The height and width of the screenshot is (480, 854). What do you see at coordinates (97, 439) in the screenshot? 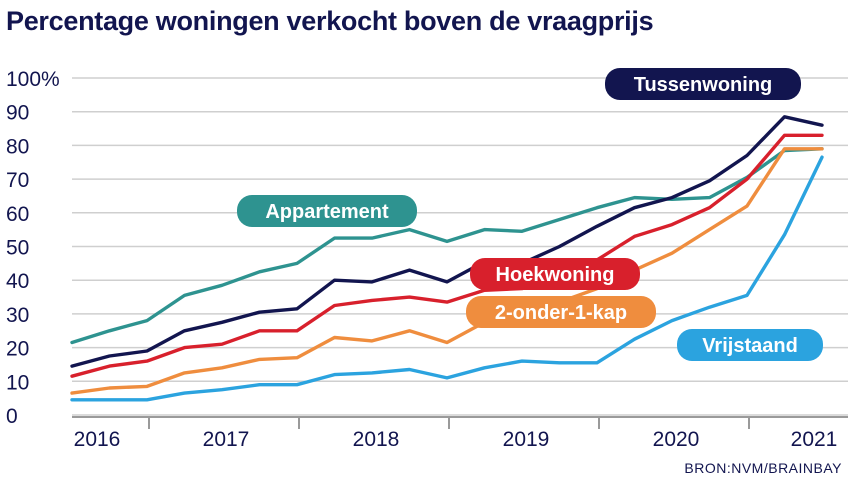
I see `x-tick-label: 2016` at bounding box center [97, 439].